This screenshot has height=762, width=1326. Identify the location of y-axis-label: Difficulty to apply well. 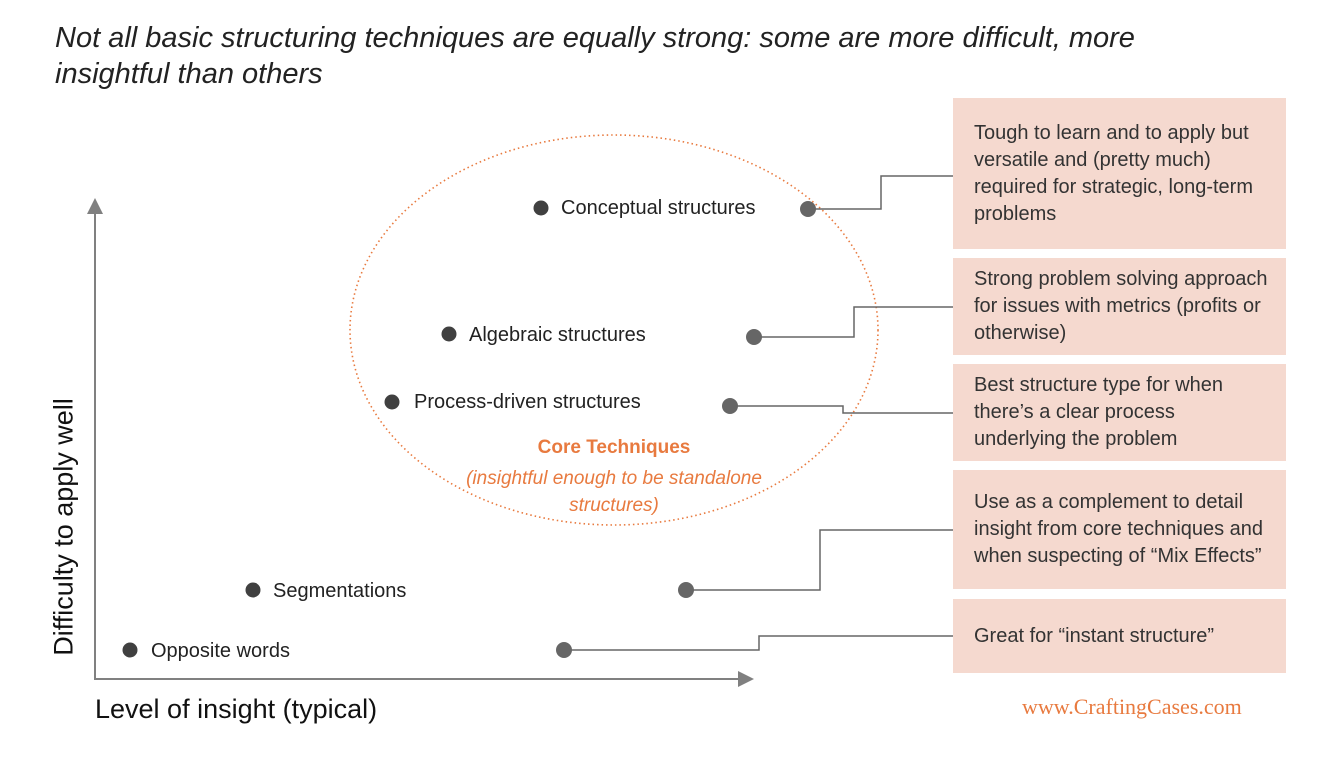
(63, 527).